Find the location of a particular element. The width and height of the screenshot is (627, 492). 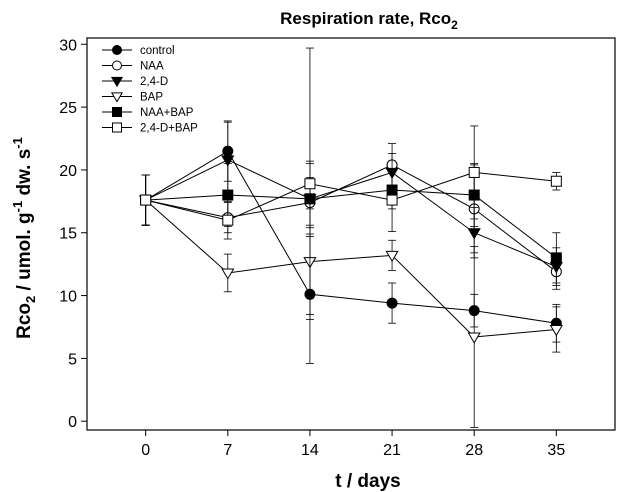

legend-entry: 2,4-D+BAP is located at coordinates (150, 128).